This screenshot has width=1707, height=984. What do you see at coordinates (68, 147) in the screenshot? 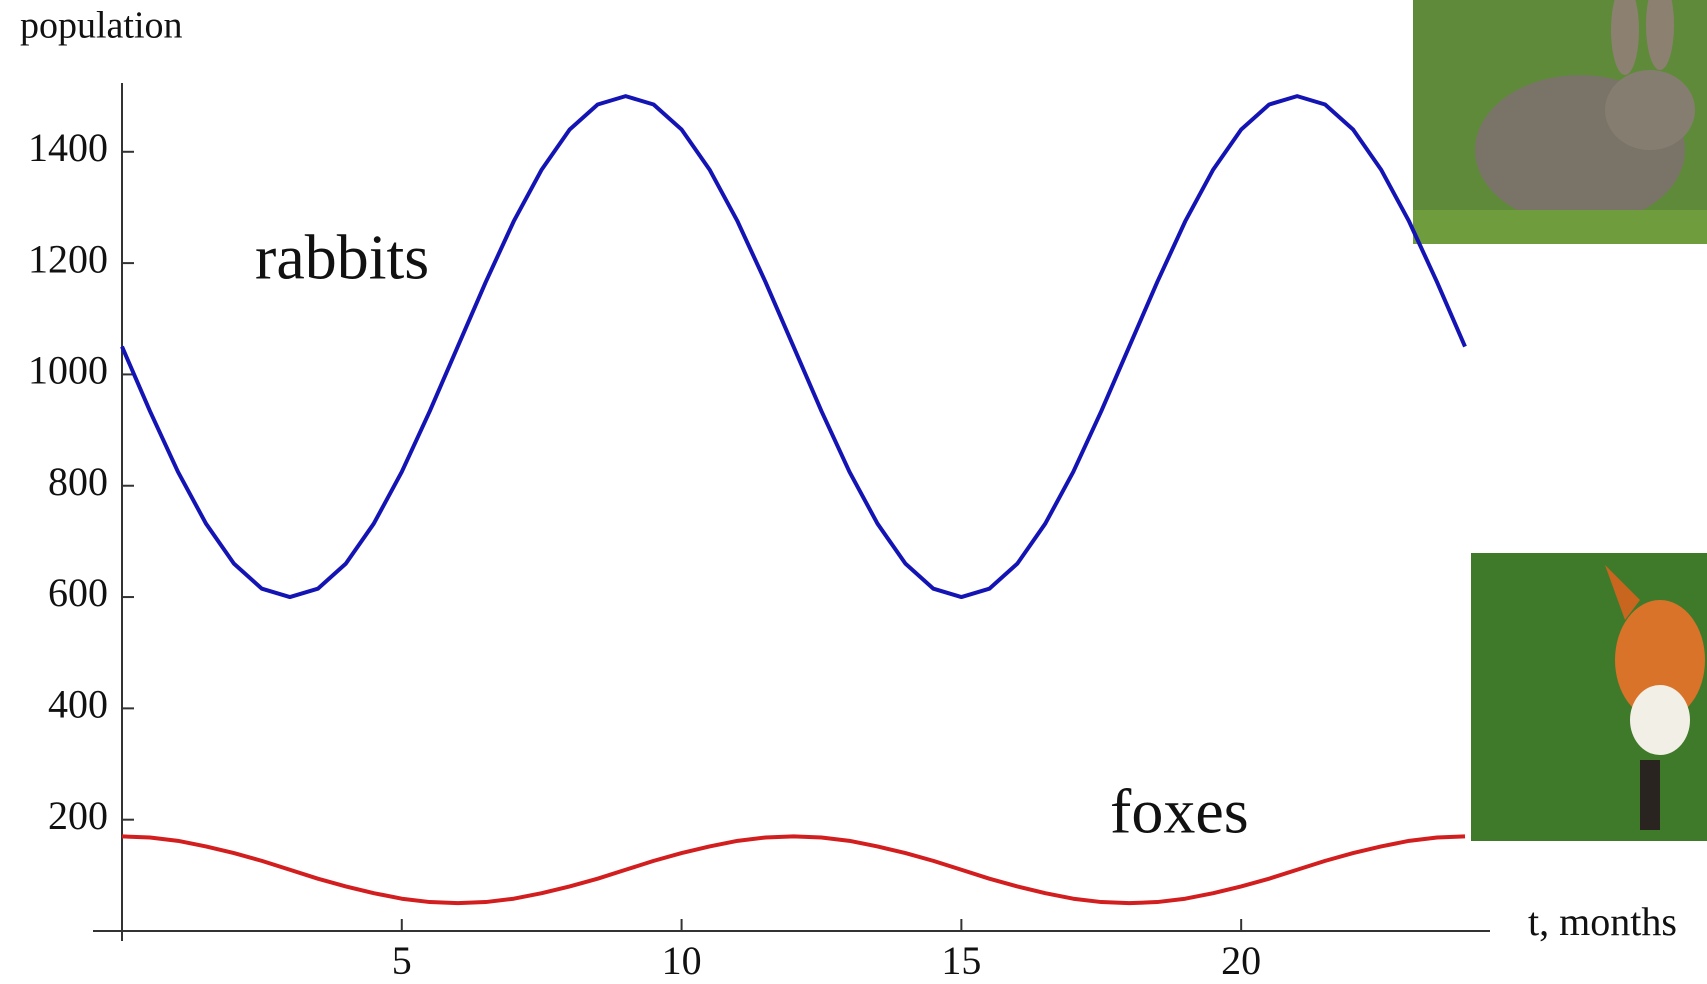
I see `y-tick-label: 1400` at bounding box center [68, 147].